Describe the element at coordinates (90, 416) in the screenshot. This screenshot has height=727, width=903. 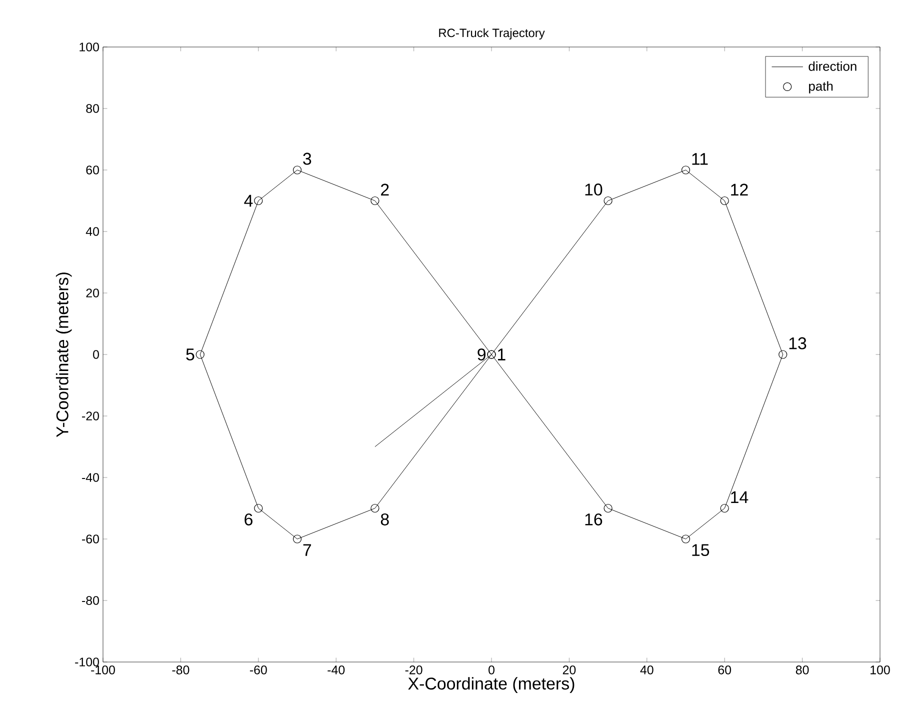
I see `y-tick-label: -20` at that location.